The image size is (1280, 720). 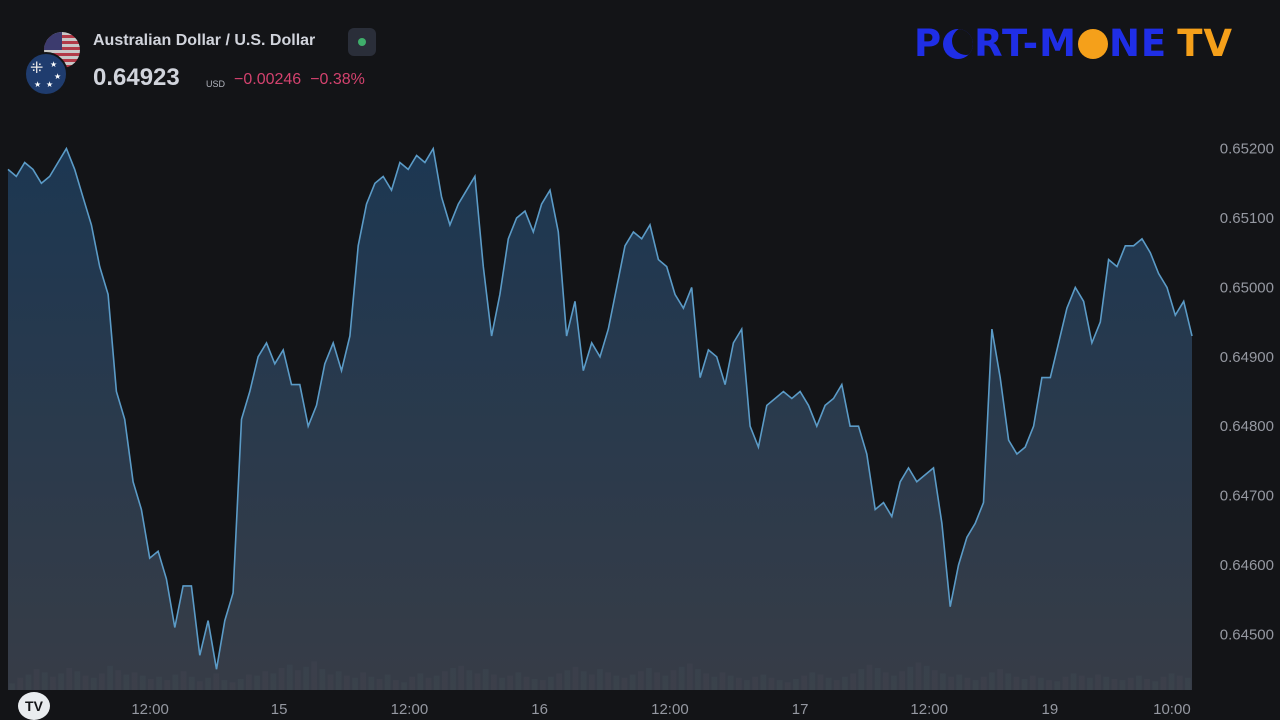 I want to click on price-change: −0.00246 −0.38%, so click(x=299, y=80).